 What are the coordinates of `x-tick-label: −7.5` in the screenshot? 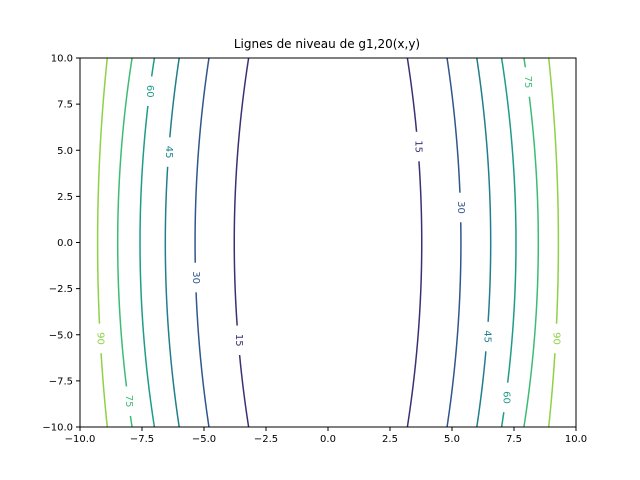 It's located at (142, 439).